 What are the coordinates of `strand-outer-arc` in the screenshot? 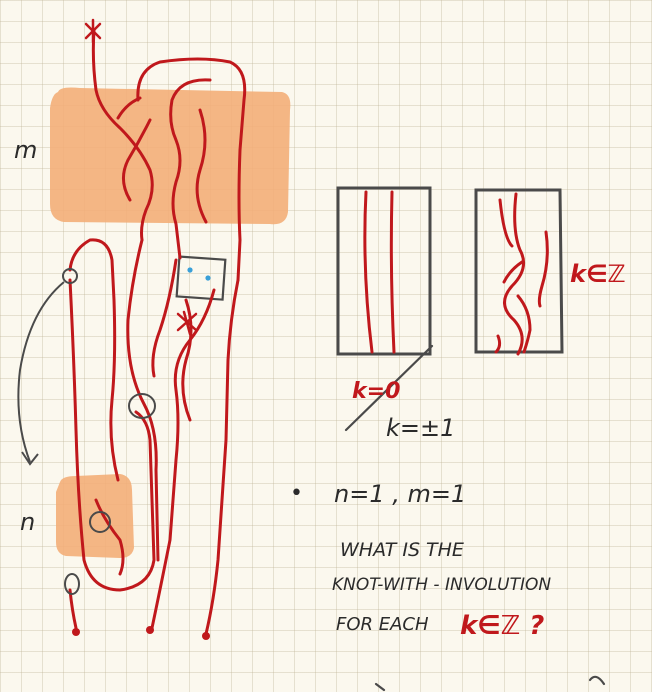 It's located at (191, 169).